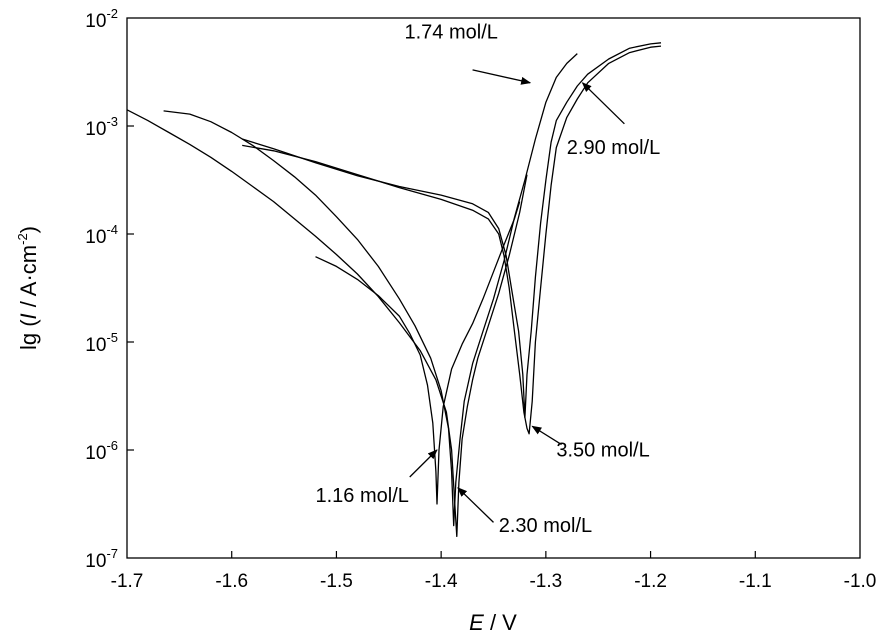  What do you see at coordinates (101, 235) in the screenshot?
I see `y-tick-label: 10⁻⁴` at bounding box center [101, 235].